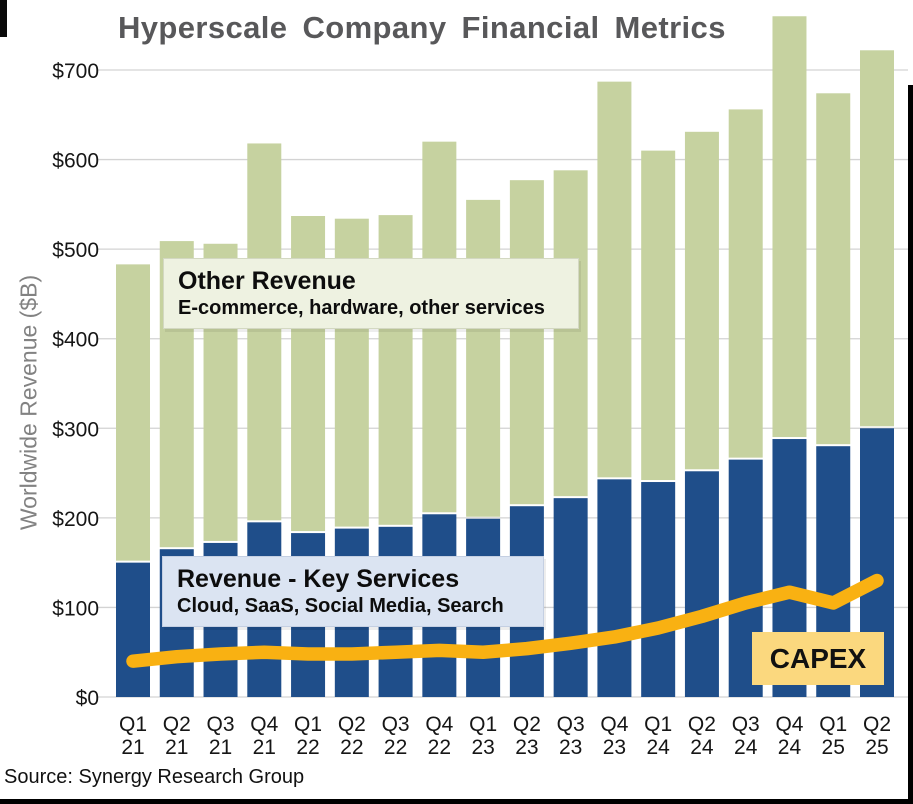 The height and width of the screenshot is (804, 913). What do you see at coordinates (308, 736) in the screenshot?
I see `x-tick-label: Q1 22` at bounding box center [308, 736].